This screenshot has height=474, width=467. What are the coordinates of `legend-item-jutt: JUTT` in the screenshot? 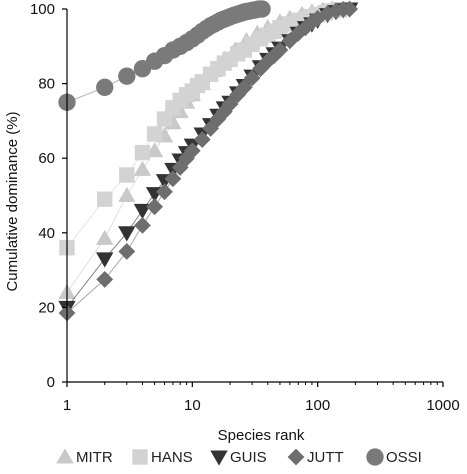 It's located at (315, 457).